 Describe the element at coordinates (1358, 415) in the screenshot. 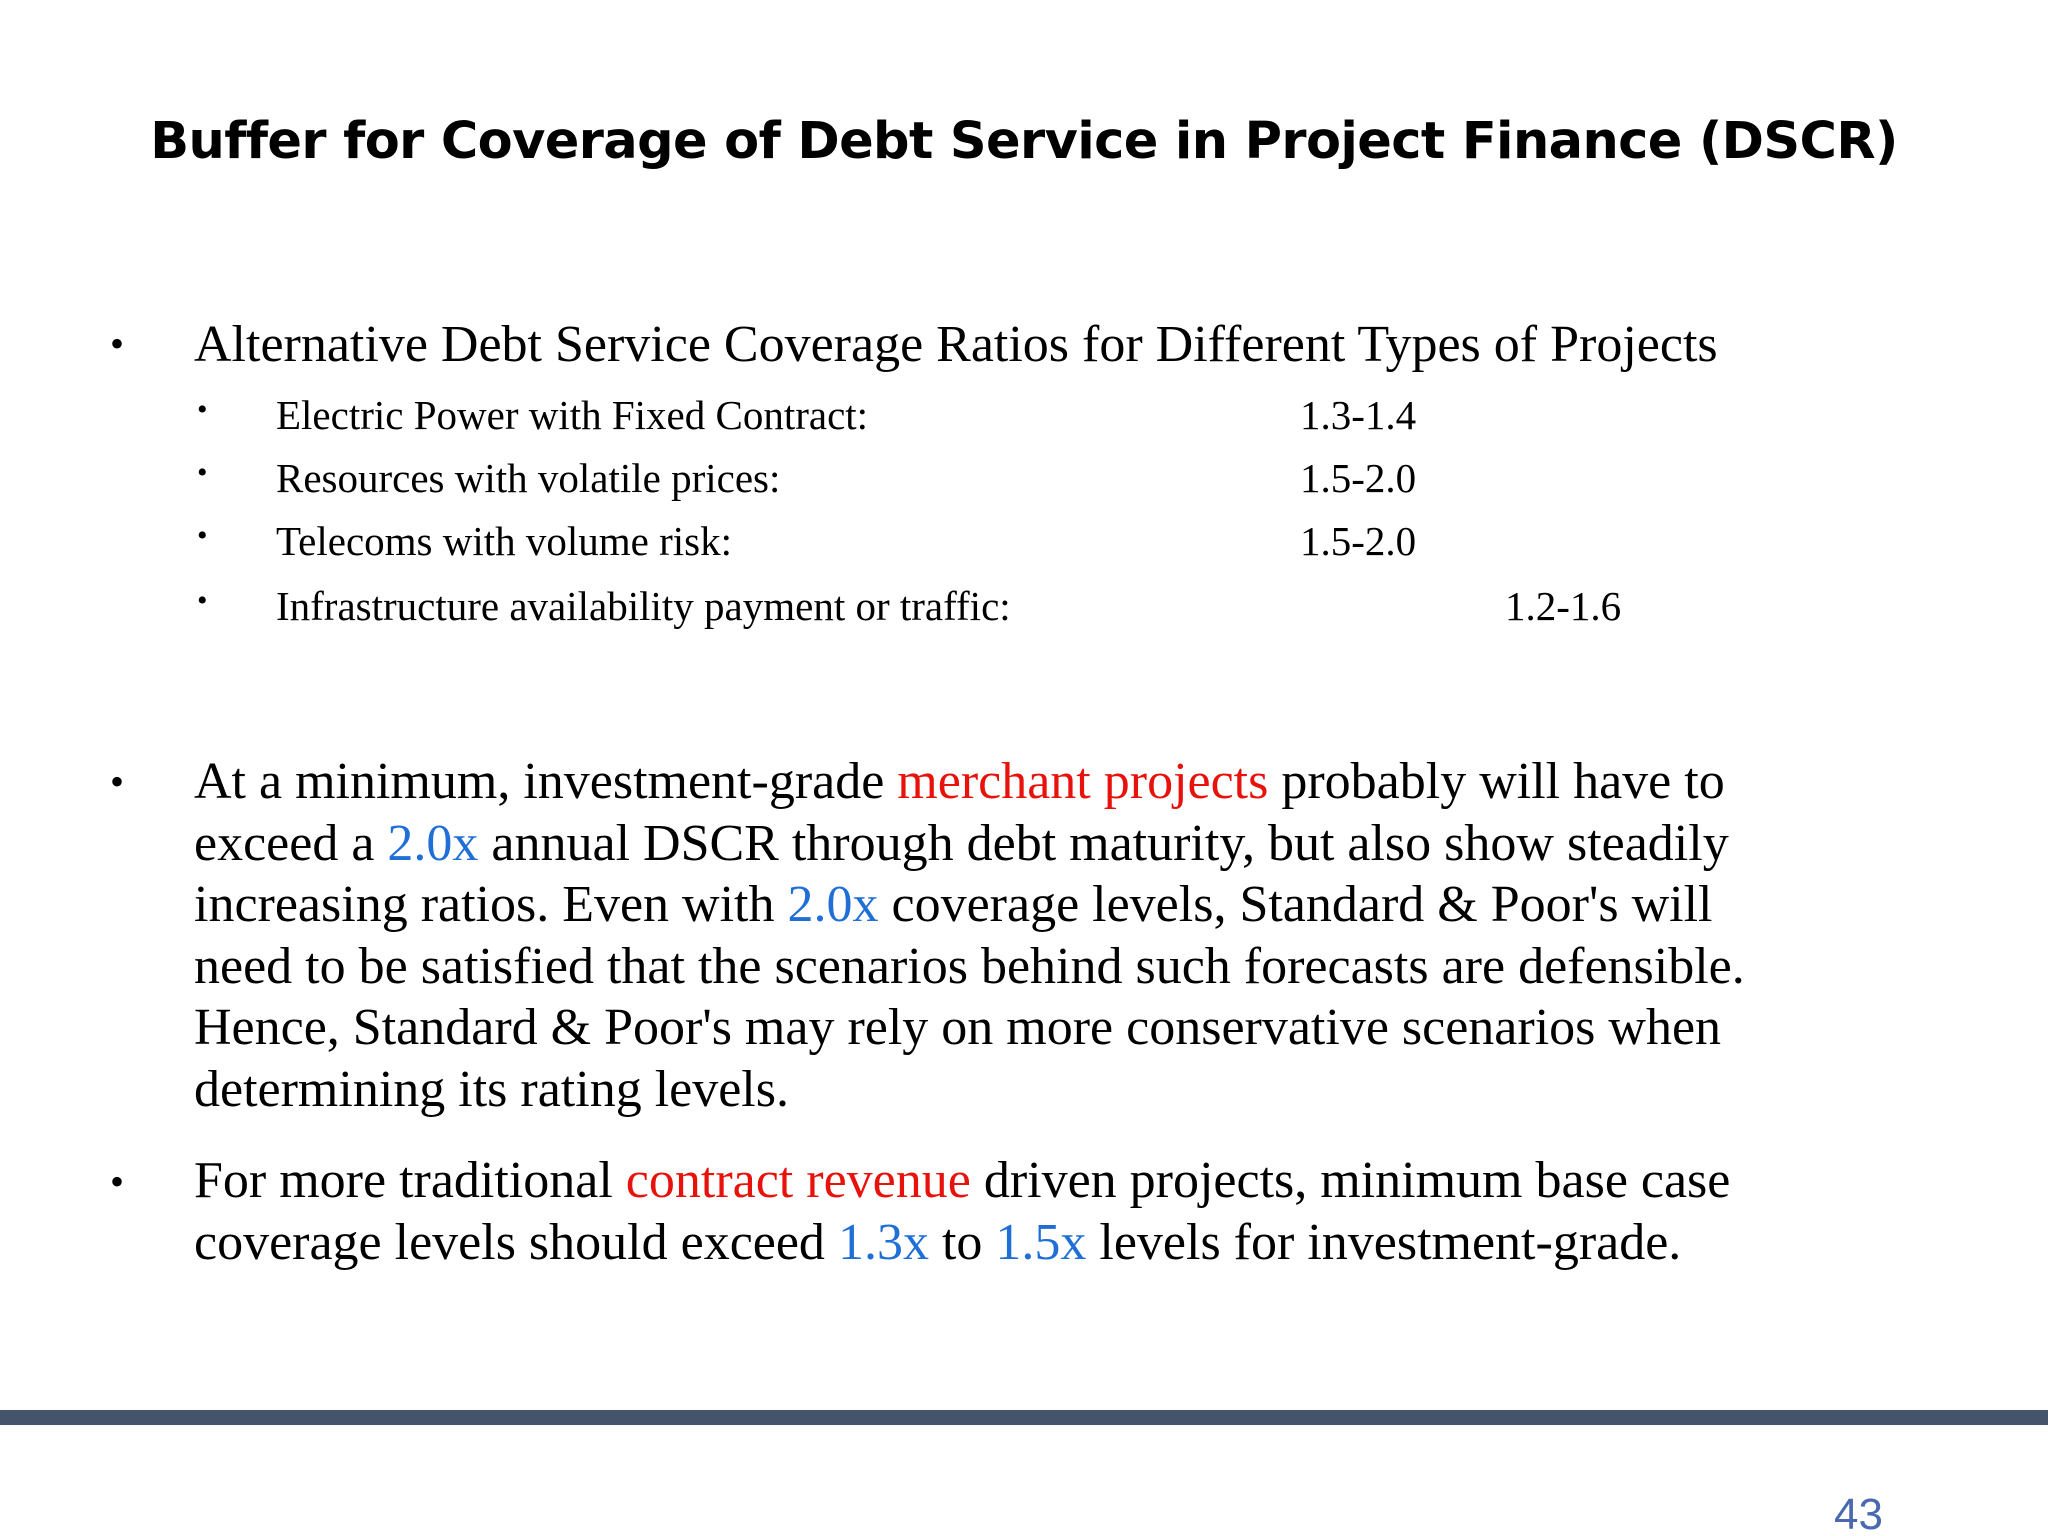

I see `sub-item-value: 1.3-1.4` at that location.